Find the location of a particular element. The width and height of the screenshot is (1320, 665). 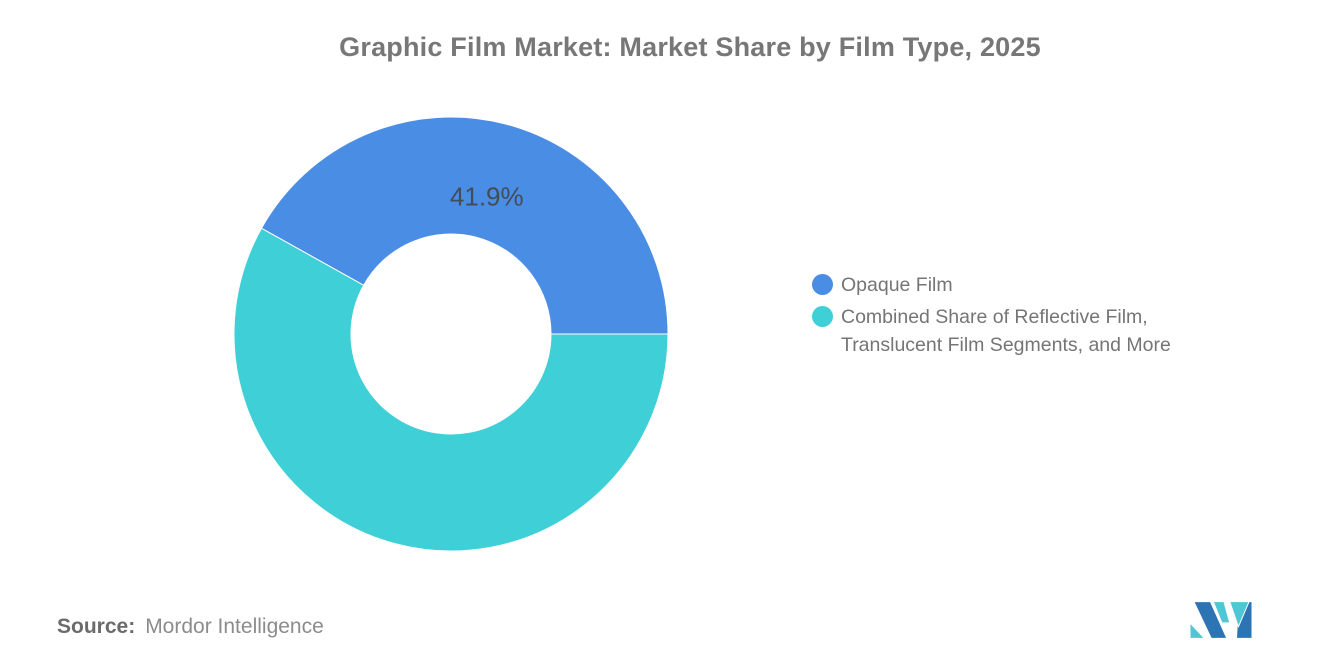

mordor-intelligence-logo is located at coordinates (1221, 620).